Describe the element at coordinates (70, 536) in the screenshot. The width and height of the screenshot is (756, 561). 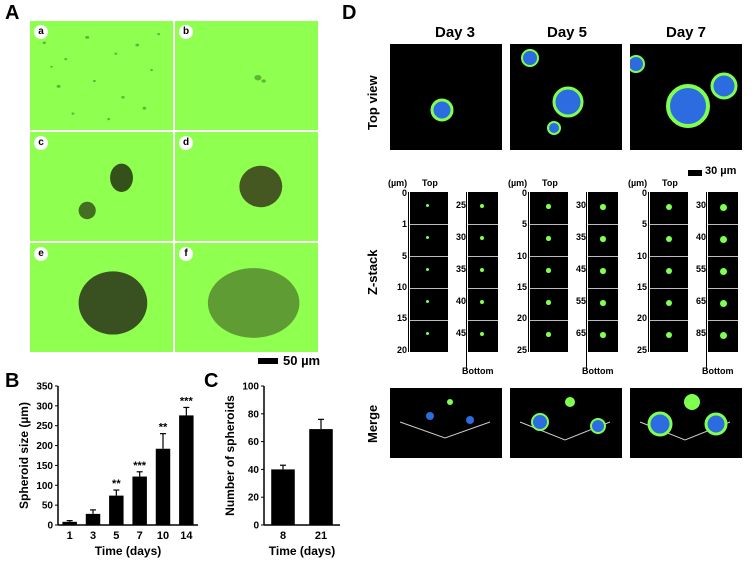
I see `x-tick-label: 1` at that location.